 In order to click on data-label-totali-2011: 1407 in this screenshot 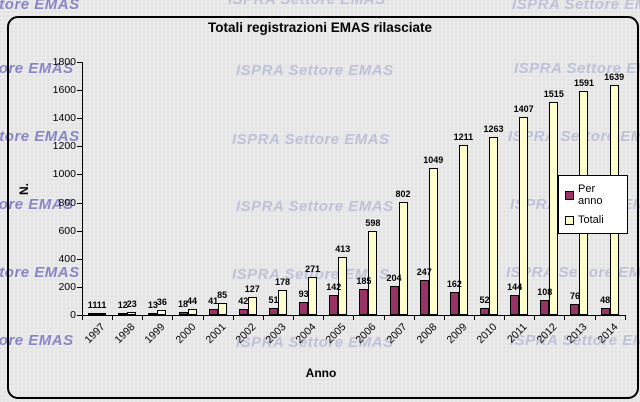, I will do `click(523, 109)`.